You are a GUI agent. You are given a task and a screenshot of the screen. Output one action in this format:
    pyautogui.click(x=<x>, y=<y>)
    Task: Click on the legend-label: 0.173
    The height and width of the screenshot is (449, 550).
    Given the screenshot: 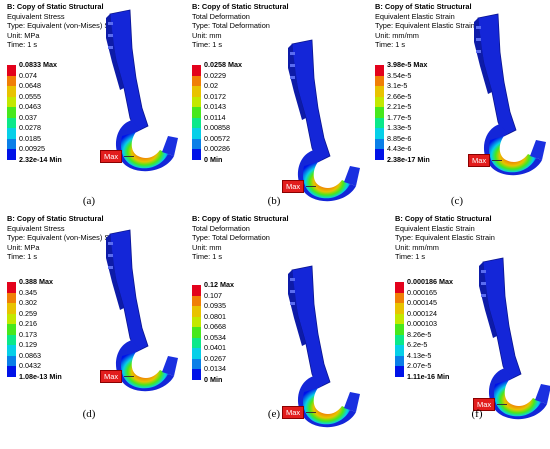 What is the action you would take?
    pyautogui.click(x=28, y=334)
    